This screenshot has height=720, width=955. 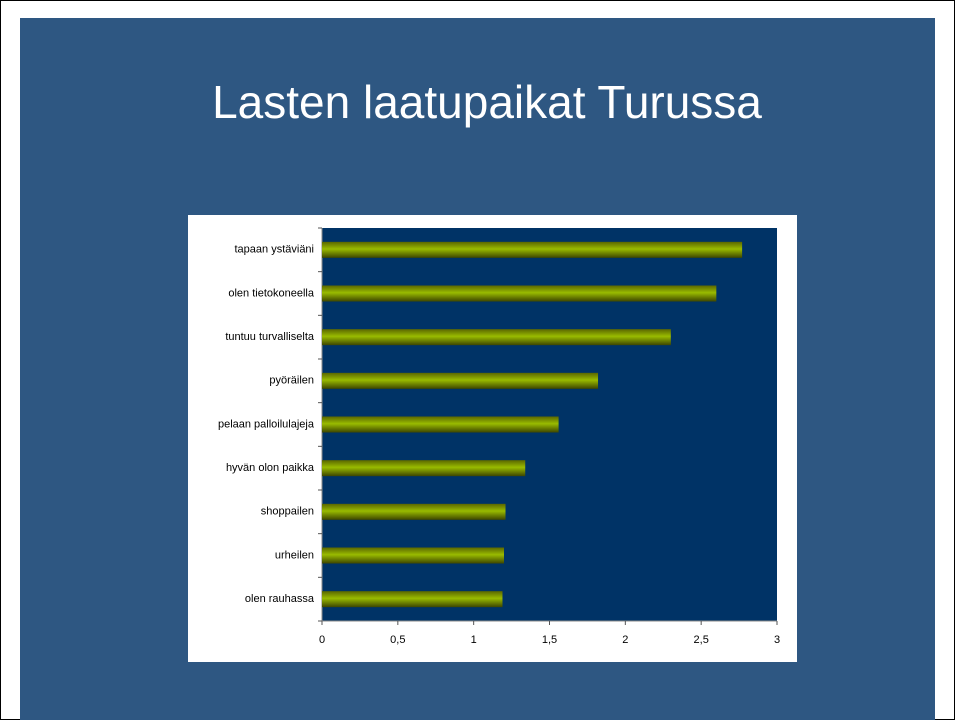 I want to click on y-tick-label: tuntuu turvalliselta, so click(x=270, y=337).